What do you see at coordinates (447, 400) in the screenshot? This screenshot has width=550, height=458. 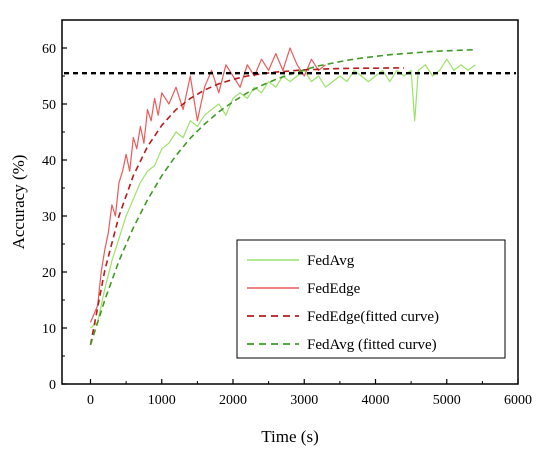 I see `x-tick-label: 5000` at bounding box center [447, 400].